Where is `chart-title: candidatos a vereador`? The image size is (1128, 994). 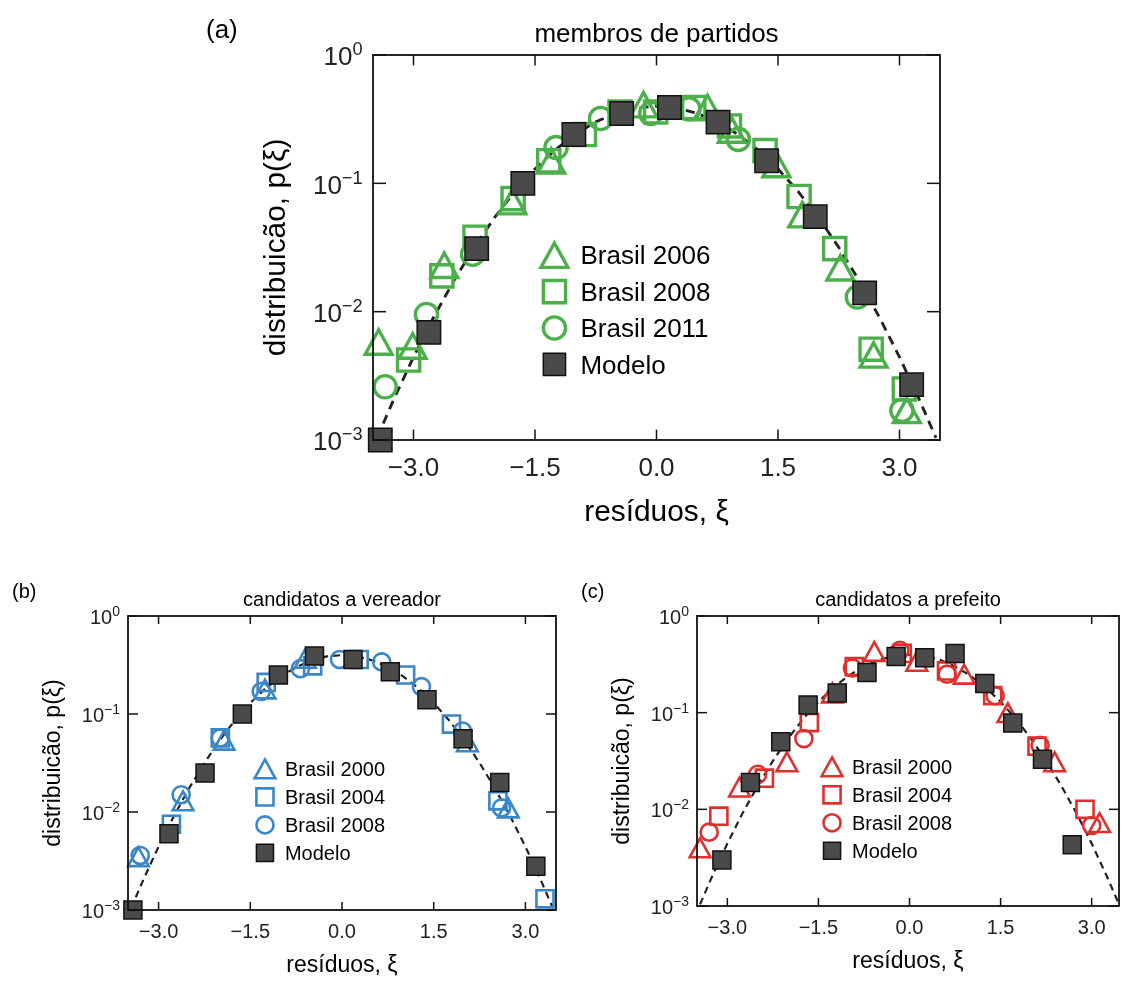 chart-title: candidatos a vereador is located at coordinates (342, 599).